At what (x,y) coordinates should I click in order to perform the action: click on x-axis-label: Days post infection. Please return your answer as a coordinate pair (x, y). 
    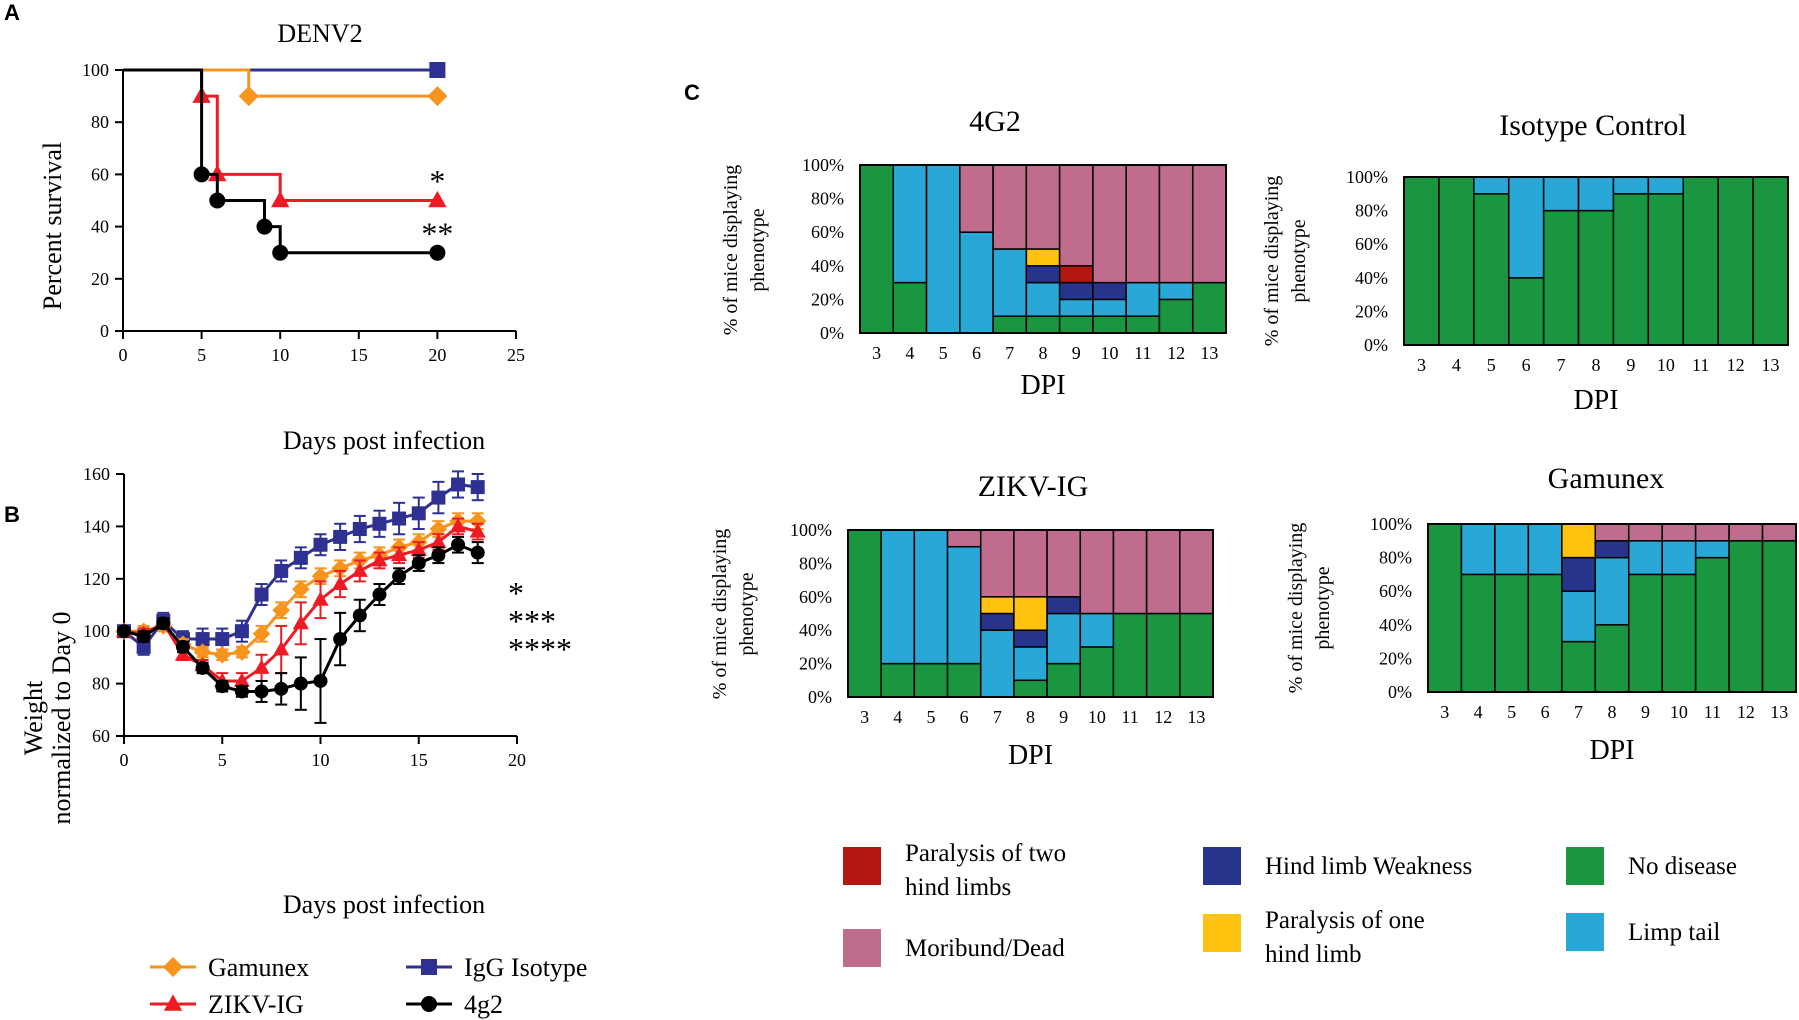
    Looking at the image, I should click on (384, 904).